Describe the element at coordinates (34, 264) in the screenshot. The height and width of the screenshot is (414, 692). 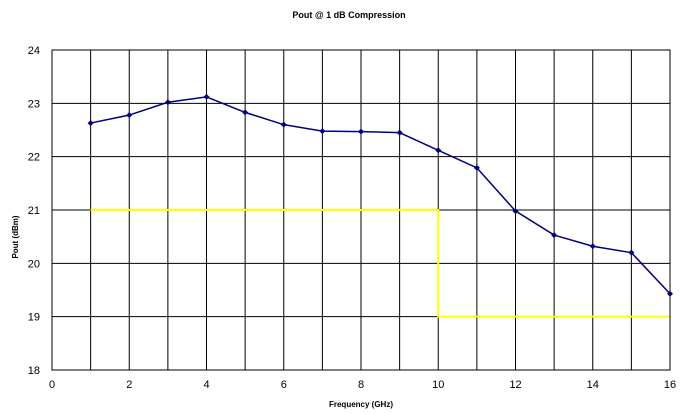
I see `y-tick-label: 20` at that location.